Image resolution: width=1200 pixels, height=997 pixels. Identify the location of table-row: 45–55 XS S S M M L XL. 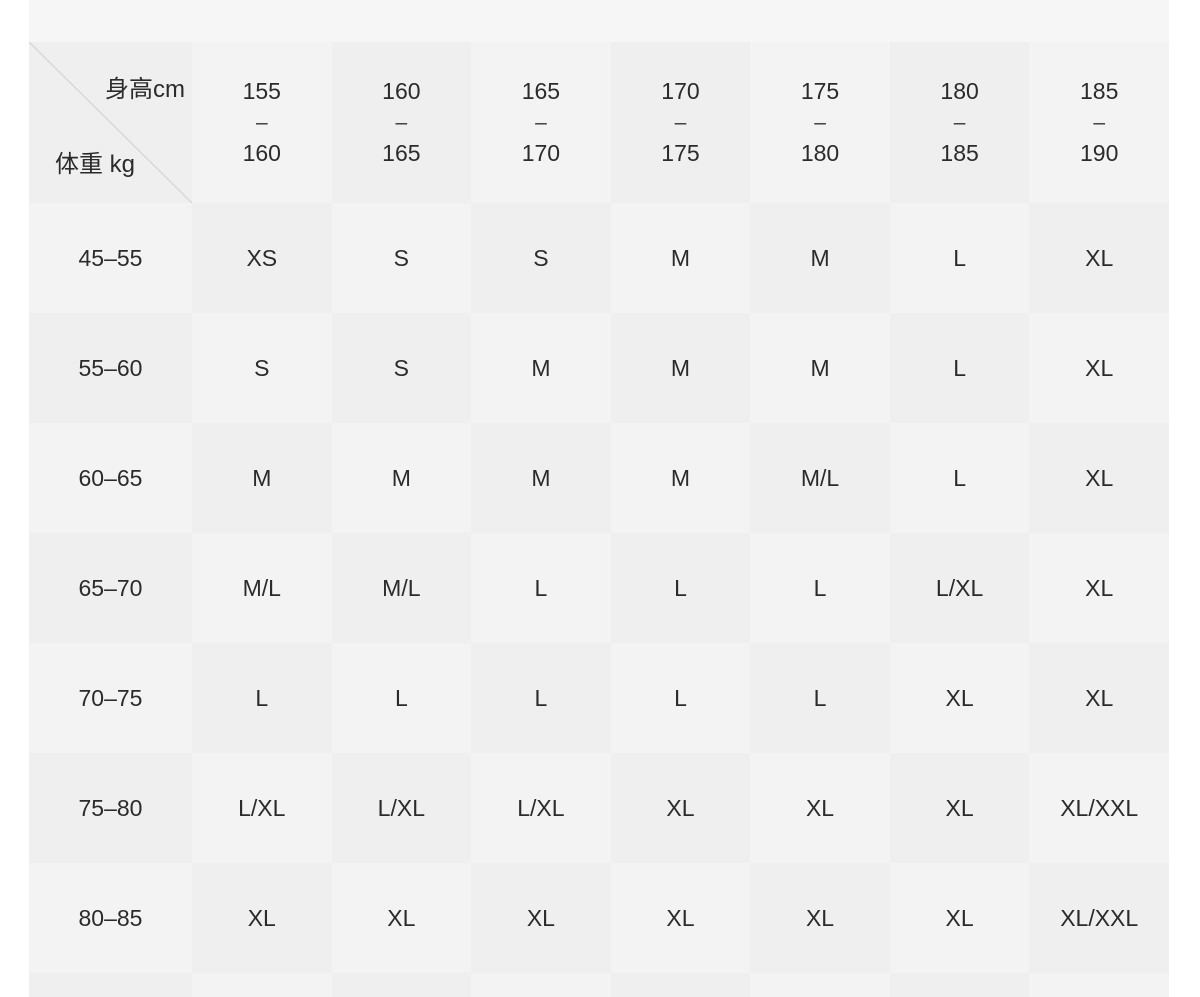
(599, 258).